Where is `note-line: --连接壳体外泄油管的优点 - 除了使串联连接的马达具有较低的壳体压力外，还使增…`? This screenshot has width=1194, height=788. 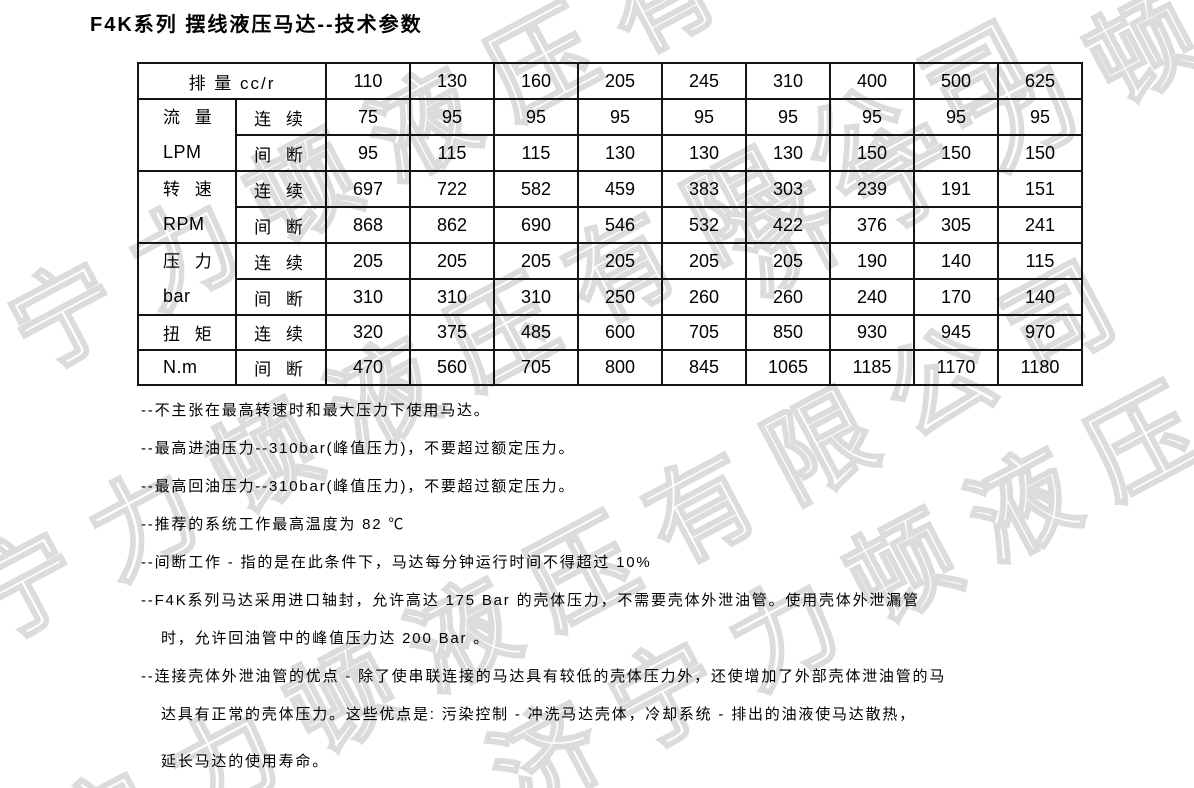 note-line: --连接壳体外泄油管的优点 - 除了使串联连接的马达具有较低的壳体压力外，还使增… is located at coordinates (544, 676).